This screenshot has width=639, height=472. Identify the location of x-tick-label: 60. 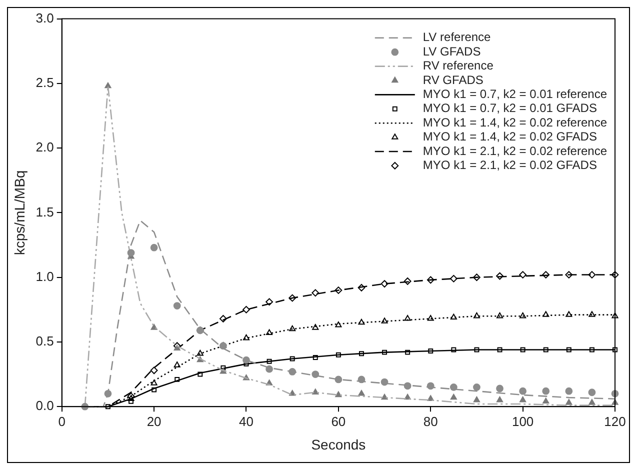
(338, 421).